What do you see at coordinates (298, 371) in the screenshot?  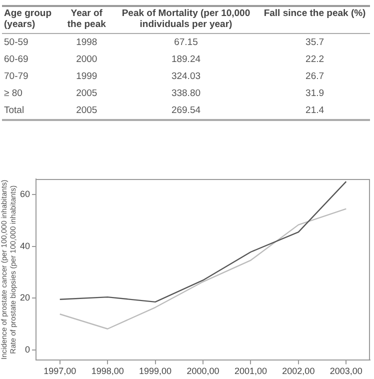 I see `x-tick-label: 2002,00` at bounding box center [298, 371].